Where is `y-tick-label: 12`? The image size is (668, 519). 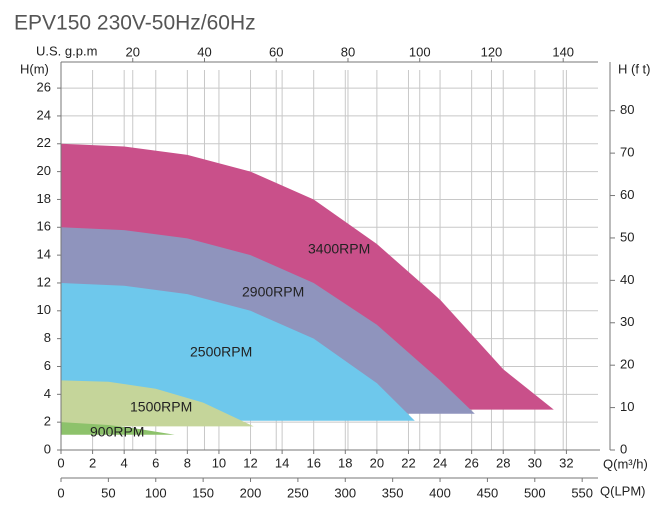 y-tick-label: 12 is located at coordinates (44, 281).